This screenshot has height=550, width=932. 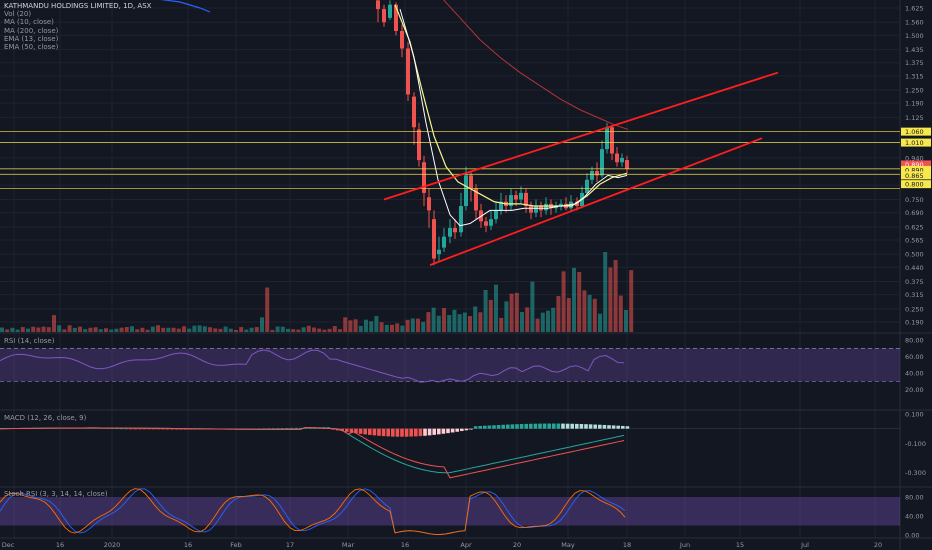 What do you see at coordinates (914, 268) in the screenshot?
I see `price-axis-tick: 0.440` at bounding box center [914, 268].